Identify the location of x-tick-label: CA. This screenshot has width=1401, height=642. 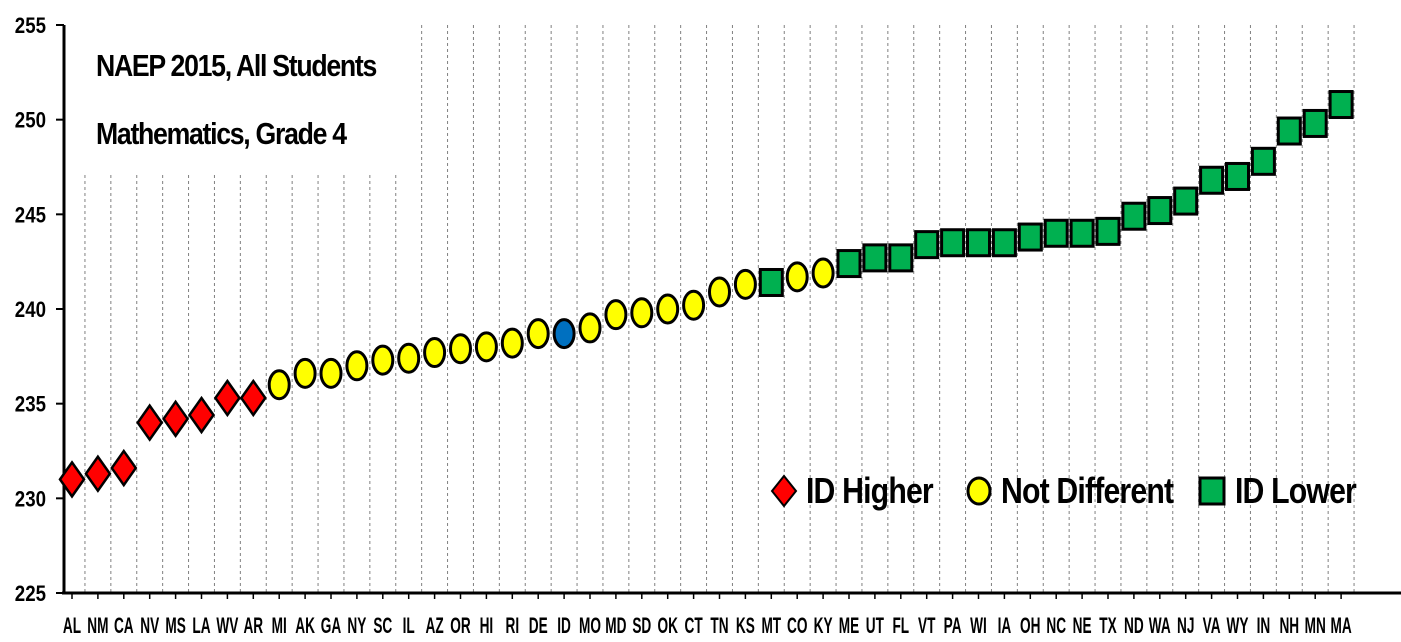
(124, 625).